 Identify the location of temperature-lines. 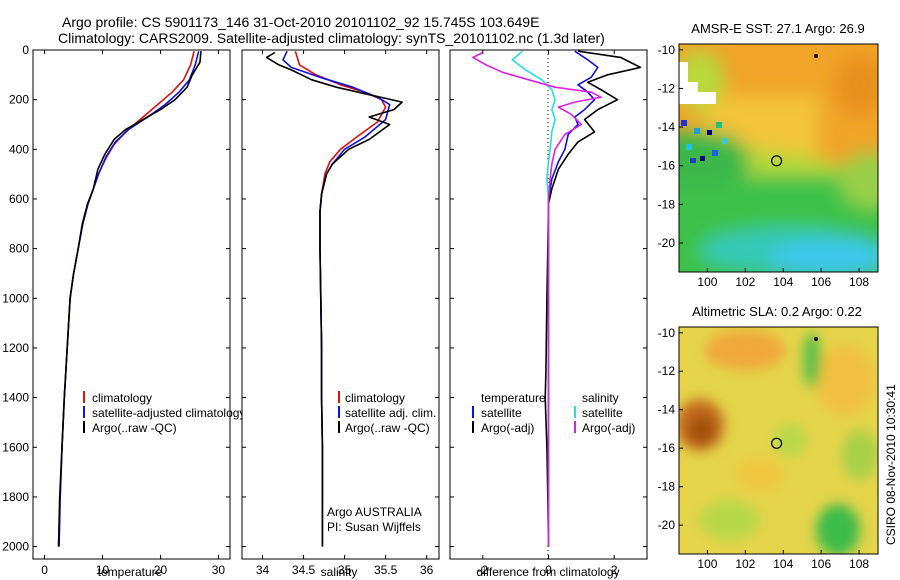
(129, 299).